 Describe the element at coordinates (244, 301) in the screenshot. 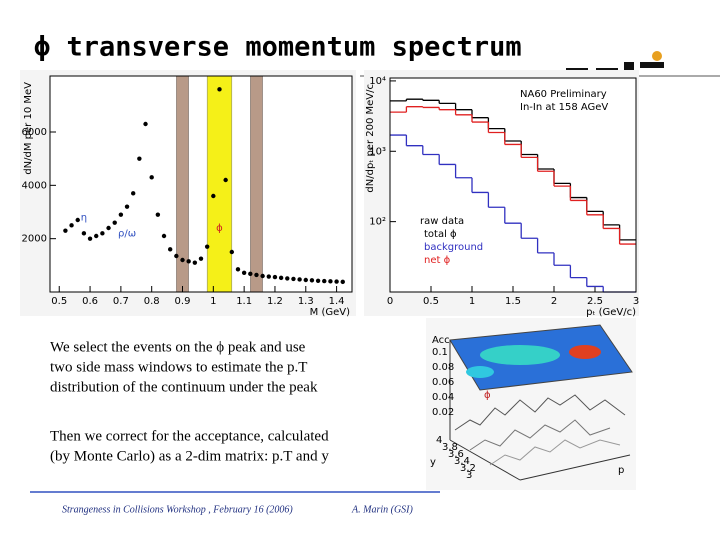

I see `x-tick-label: 1.1` at that location.